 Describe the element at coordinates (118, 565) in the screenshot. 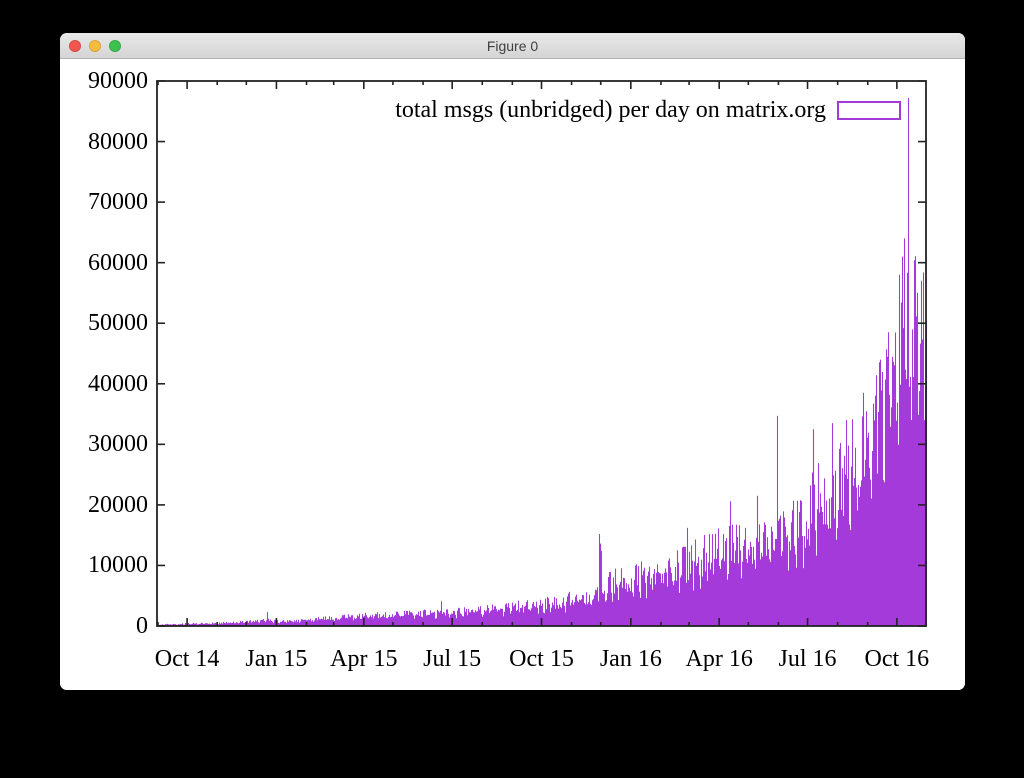

I see `y-axis-tick-label: 10000` at that location.